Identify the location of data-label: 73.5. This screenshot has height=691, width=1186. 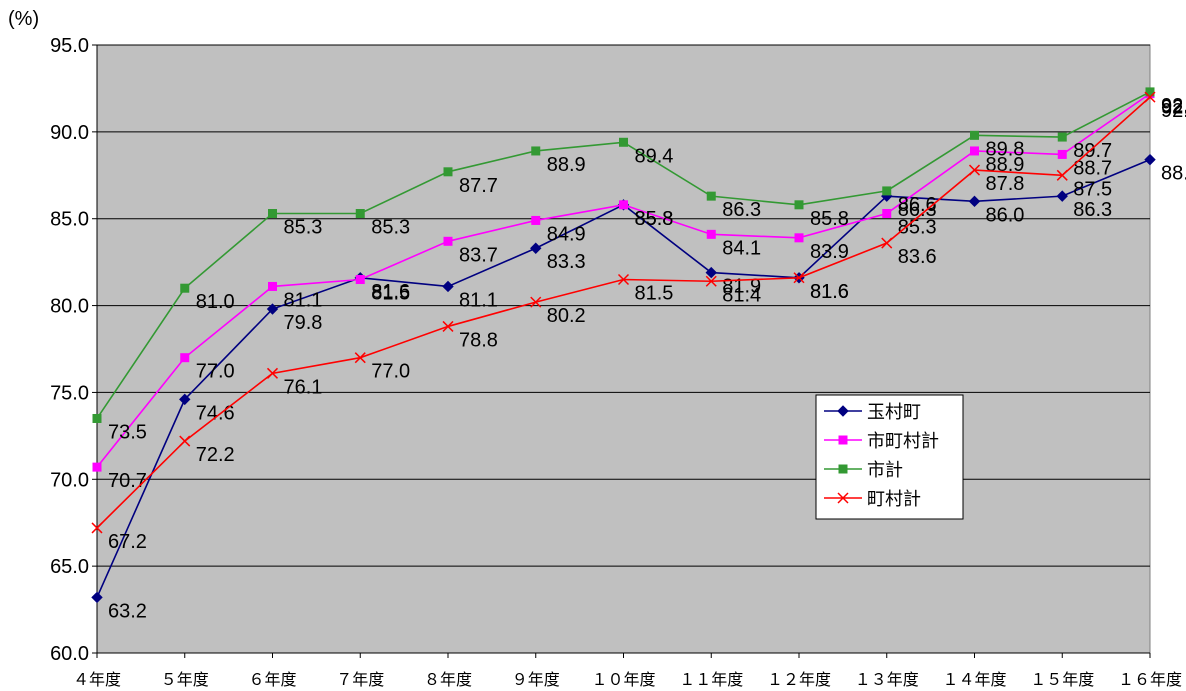
(127, 432).